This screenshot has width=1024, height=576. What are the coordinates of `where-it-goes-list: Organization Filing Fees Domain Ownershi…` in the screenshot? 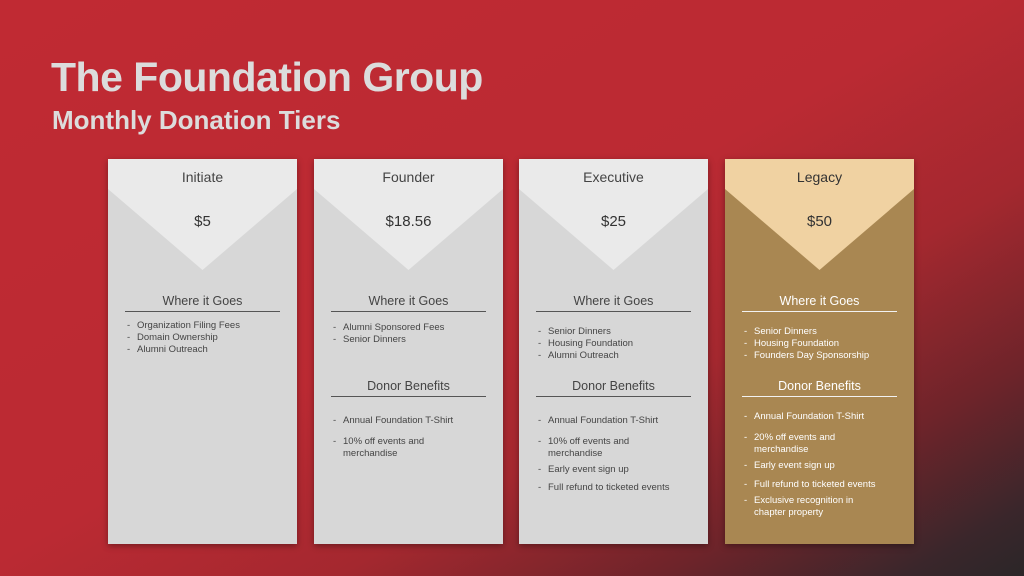 It's located at (205, 338).